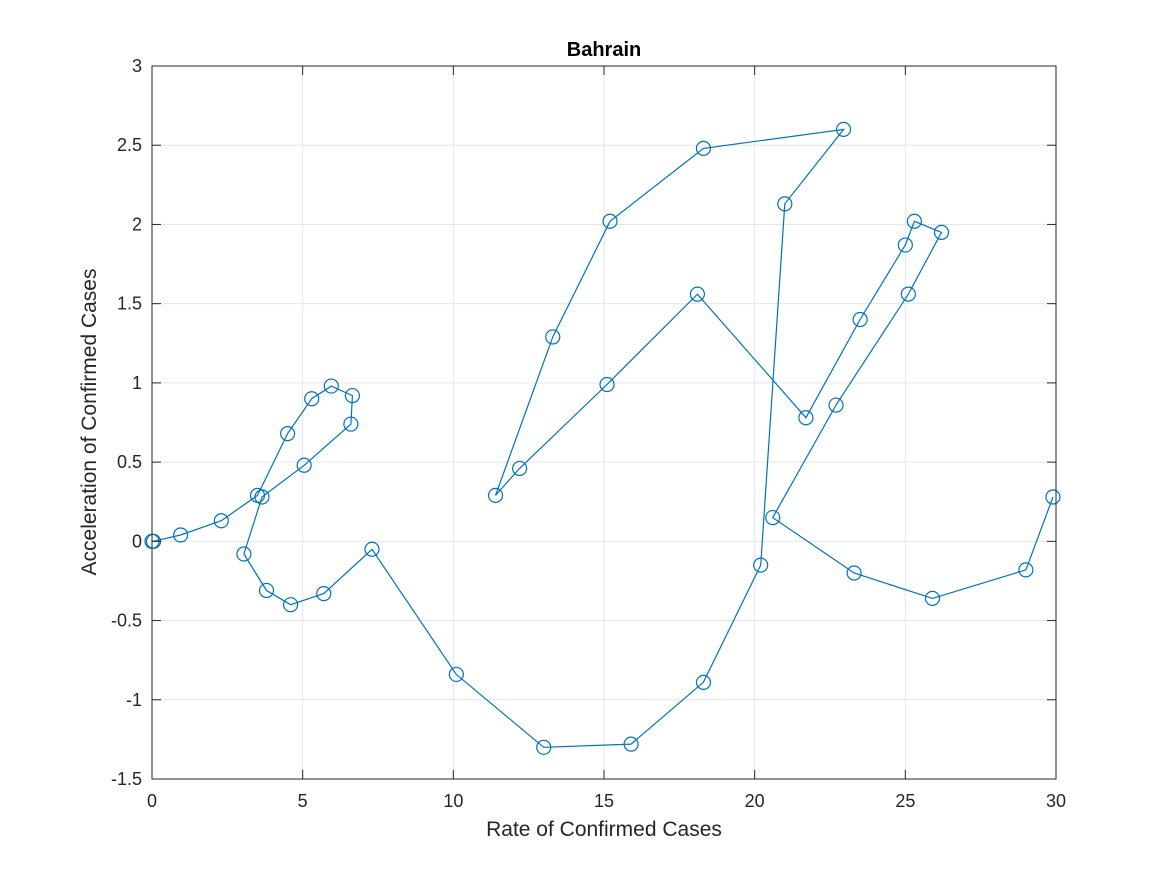 Image resolution: width=1167 pixels, height=875 pixels. Describe the element at coordinates (137, 224) in the screenshot. I see `y-tick-label: 2` at that location.